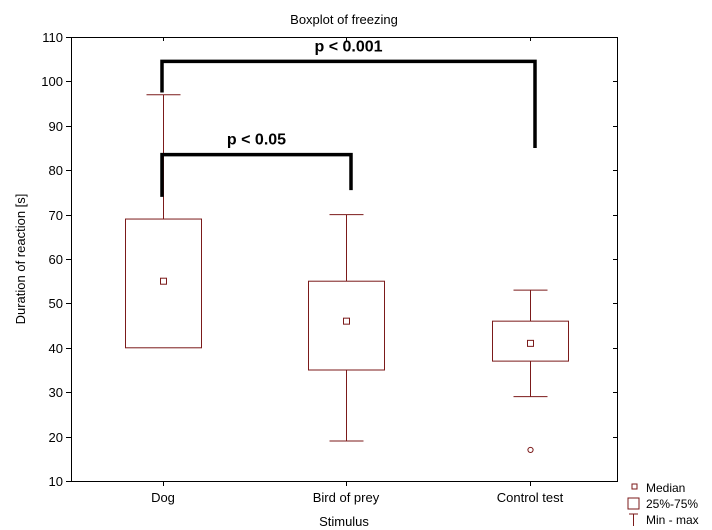  Describe the element at coordinates (530, 497) in the screenshot. I see `x-tick-label: Control test` at that location.